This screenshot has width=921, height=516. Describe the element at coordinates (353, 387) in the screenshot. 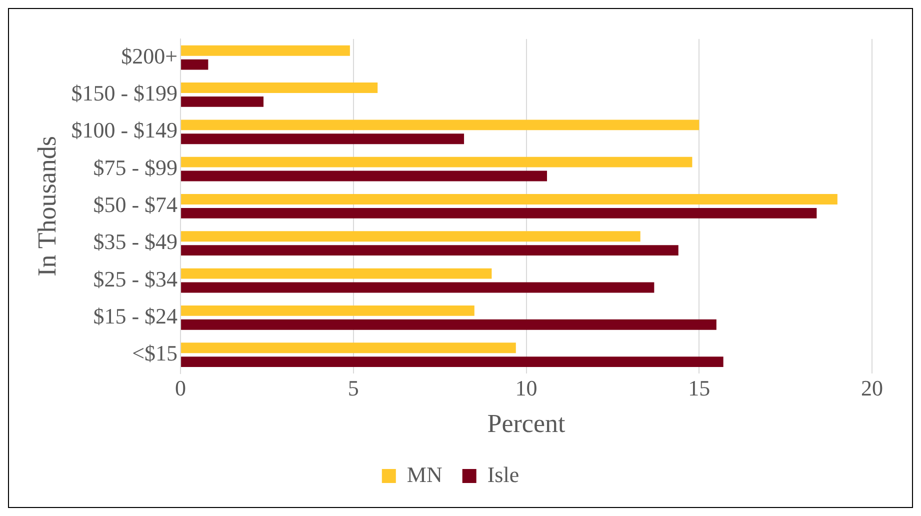

I see `x-tick-label: 5` at that location.